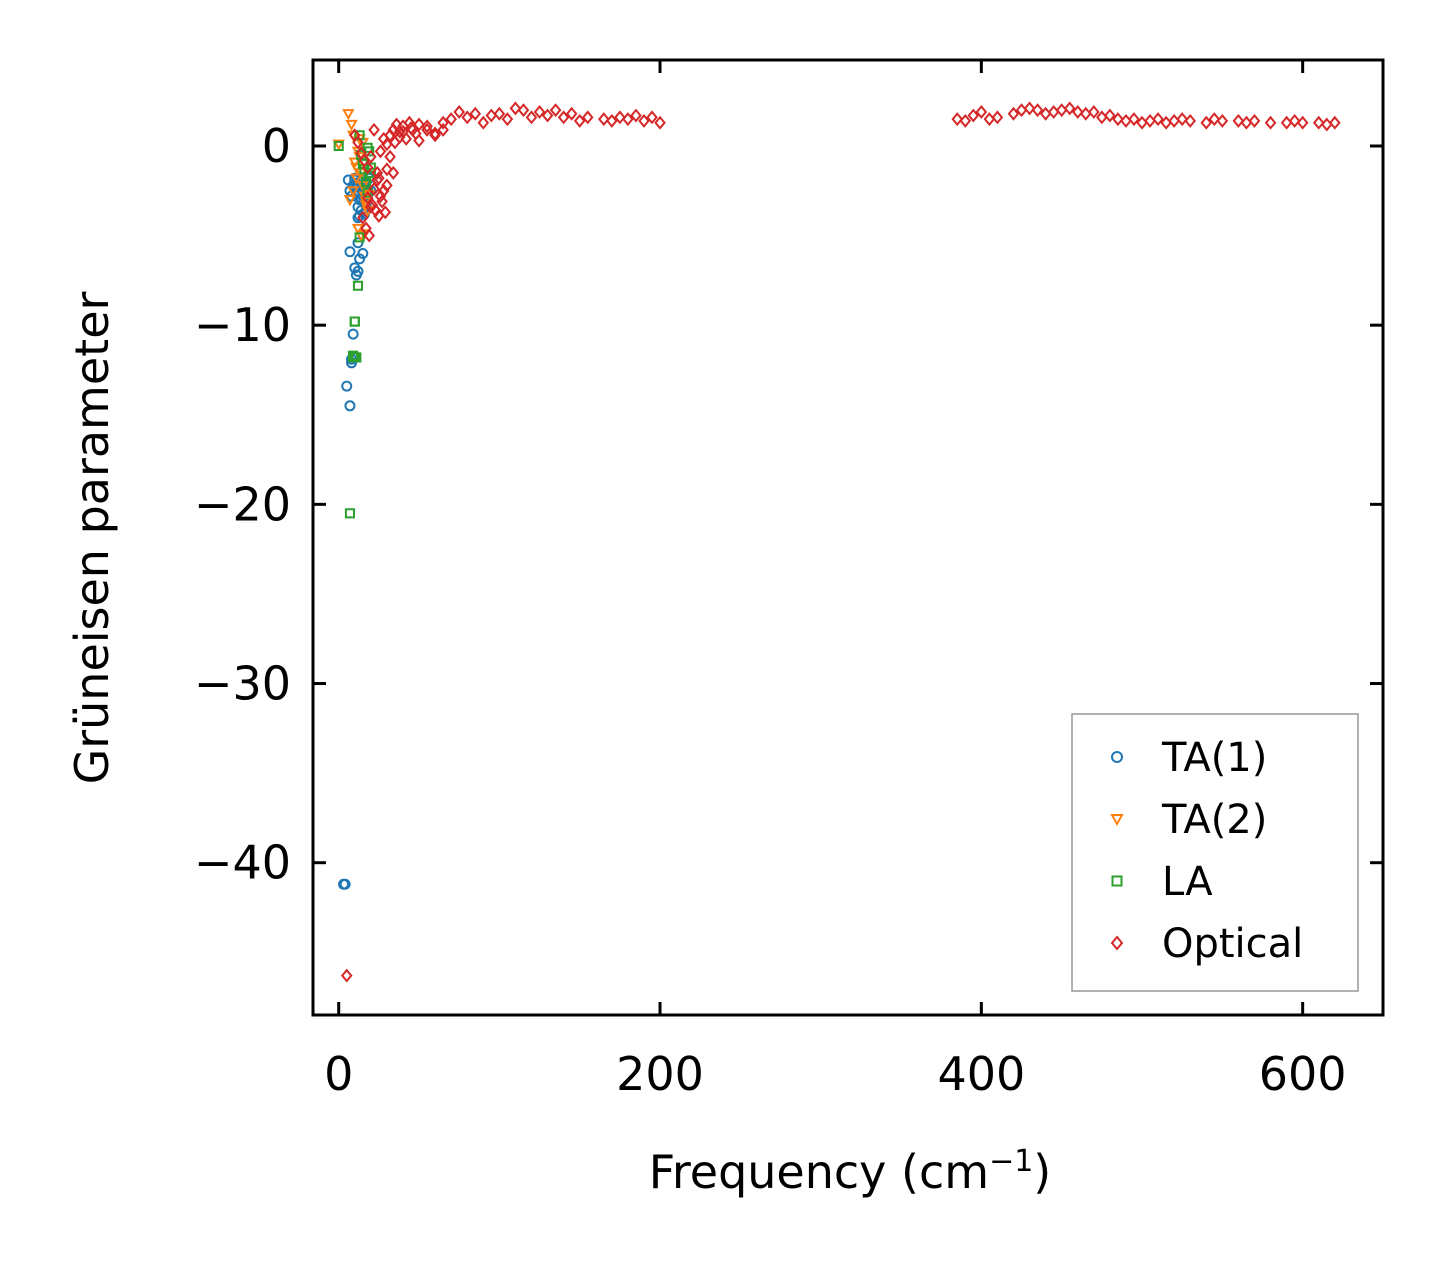  What do you see at coordinates (850, 1172) in the screenshot?
I see `x-axis-title: Frequency (cm−1)` at bounding box center [850, 1172].